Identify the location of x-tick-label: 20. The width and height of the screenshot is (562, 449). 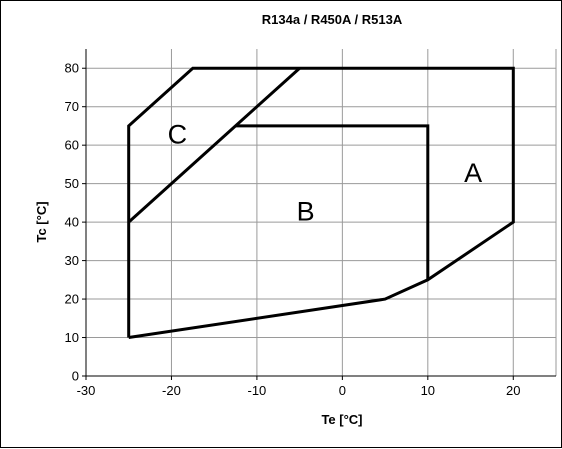
(513, 390).